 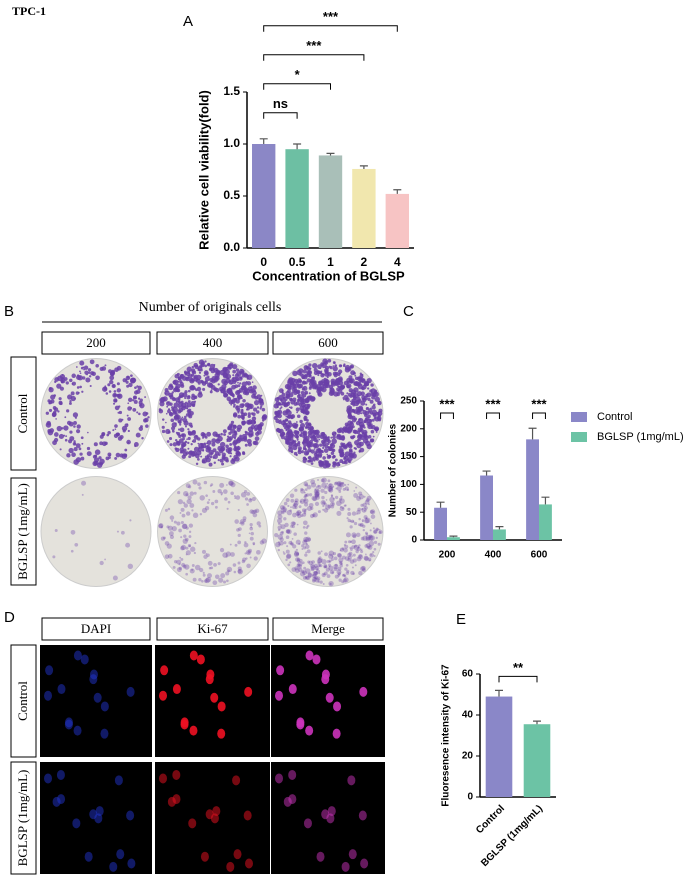 I want to click on bracket, so click(x=447, y=415).